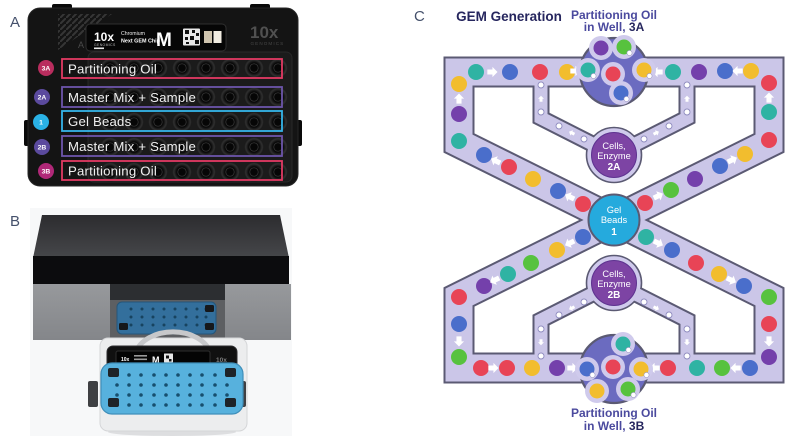 The height and width of the screenshot is (437, 812). What do you see at coordinates (125, 360) in the screenshot?
I see `tray-chip-brand: 10x` at bounding box center [125, 360].